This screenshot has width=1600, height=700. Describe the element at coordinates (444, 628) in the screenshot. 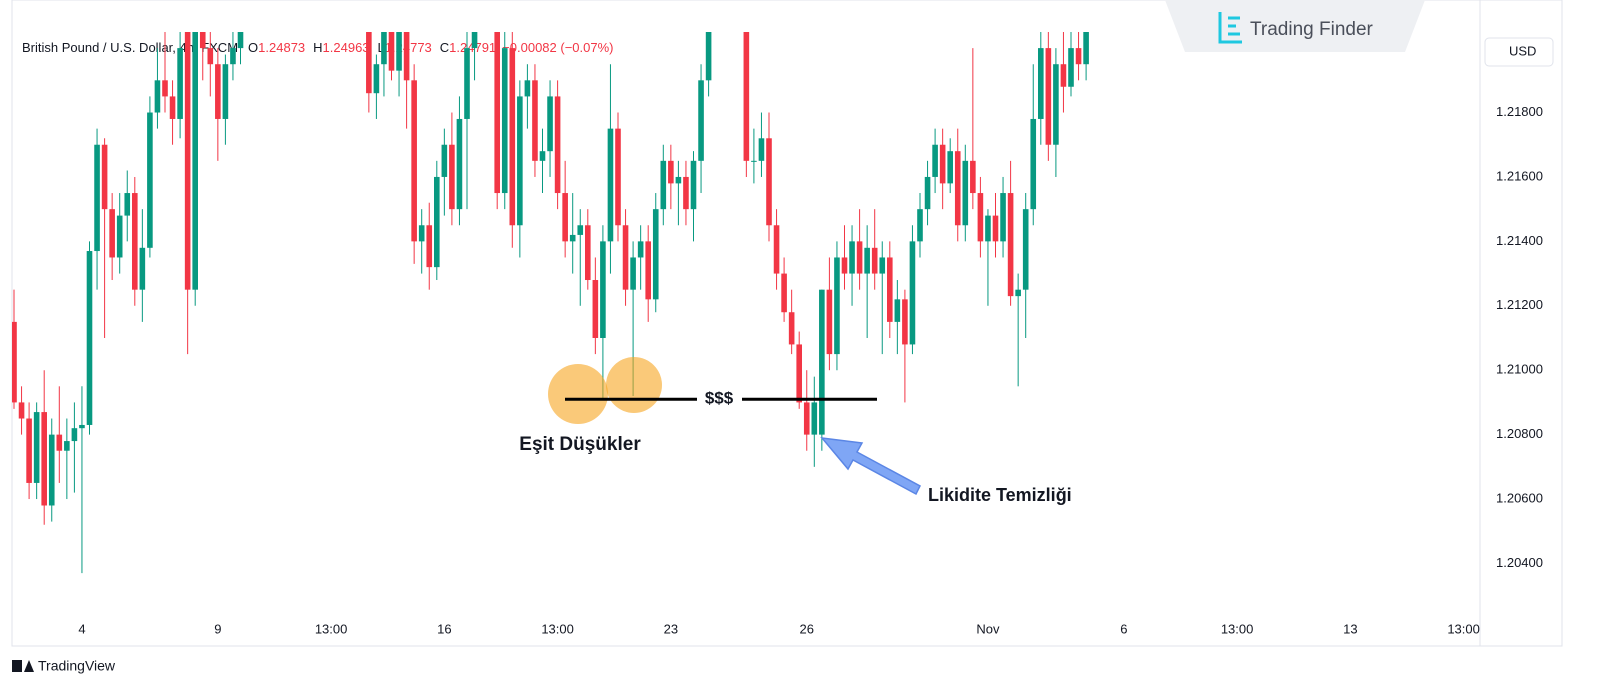

I see `x-tick-label: 16` at that location.